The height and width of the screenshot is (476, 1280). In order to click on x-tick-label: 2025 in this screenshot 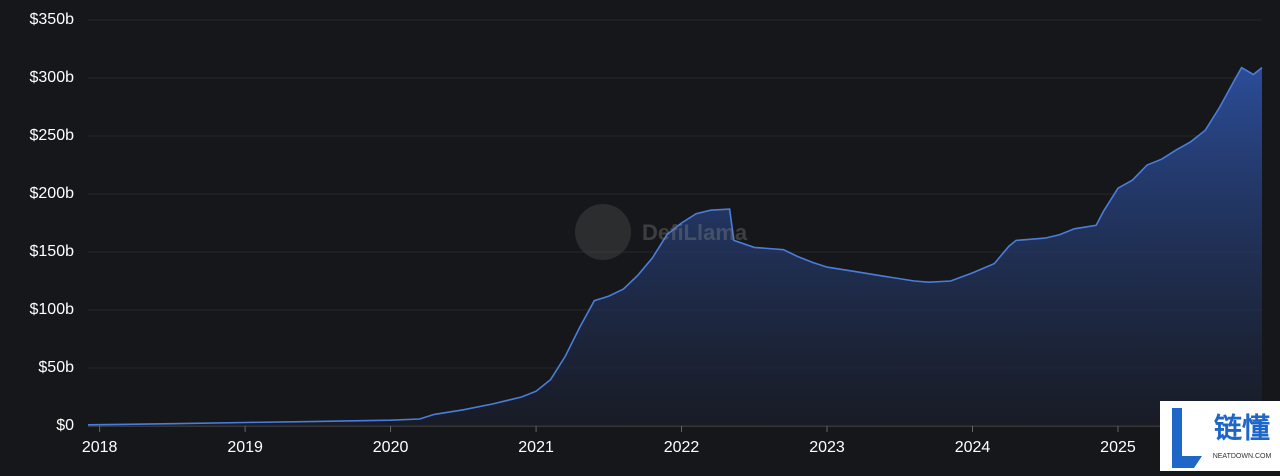, I will do `click(1118, 447)`.